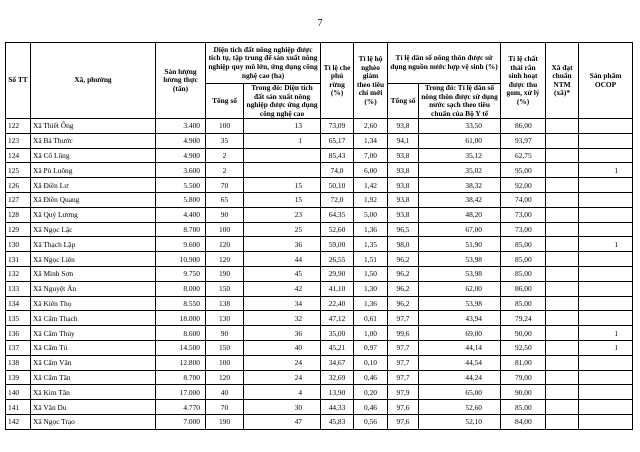 This screenshot has width=640, height=452. Describe the element at coordinates (180, 170) in the screenshot. I see `table-cell: 3.600` at that location.